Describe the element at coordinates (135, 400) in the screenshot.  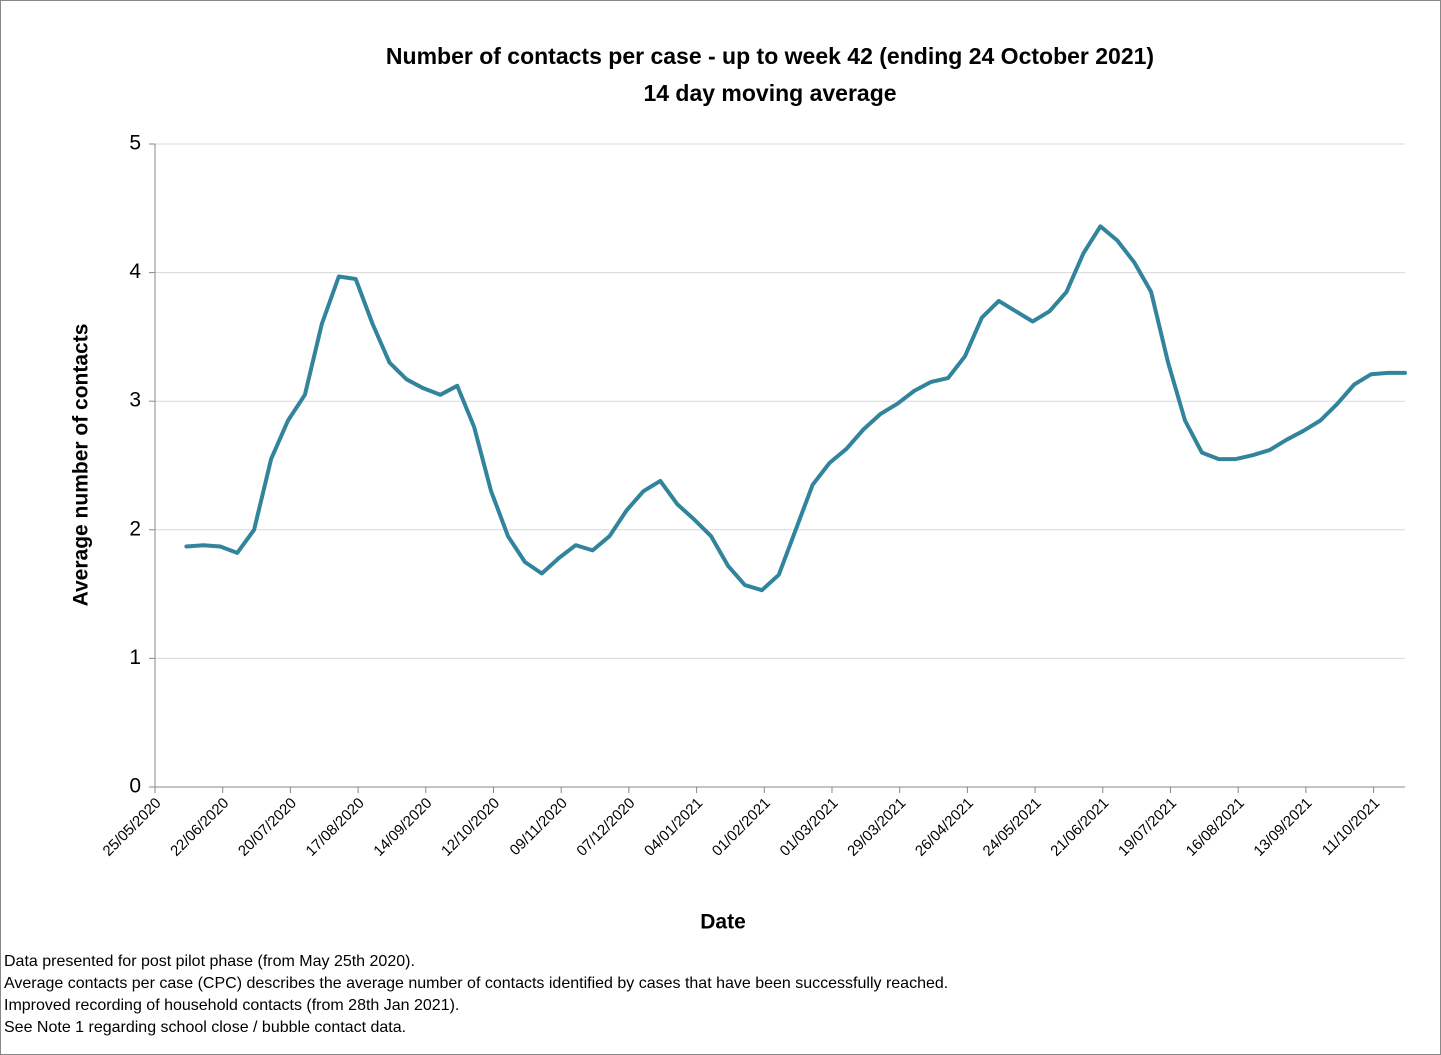
I see `y-tick-label: 3` at that location.